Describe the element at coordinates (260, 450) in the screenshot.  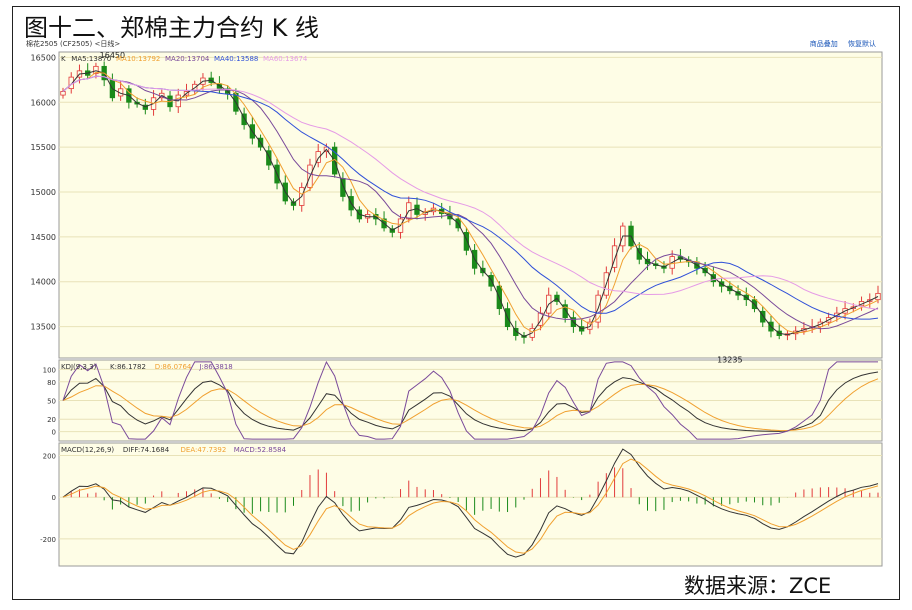
I see `macd-legend-3: MACD:52.8584` at that location.